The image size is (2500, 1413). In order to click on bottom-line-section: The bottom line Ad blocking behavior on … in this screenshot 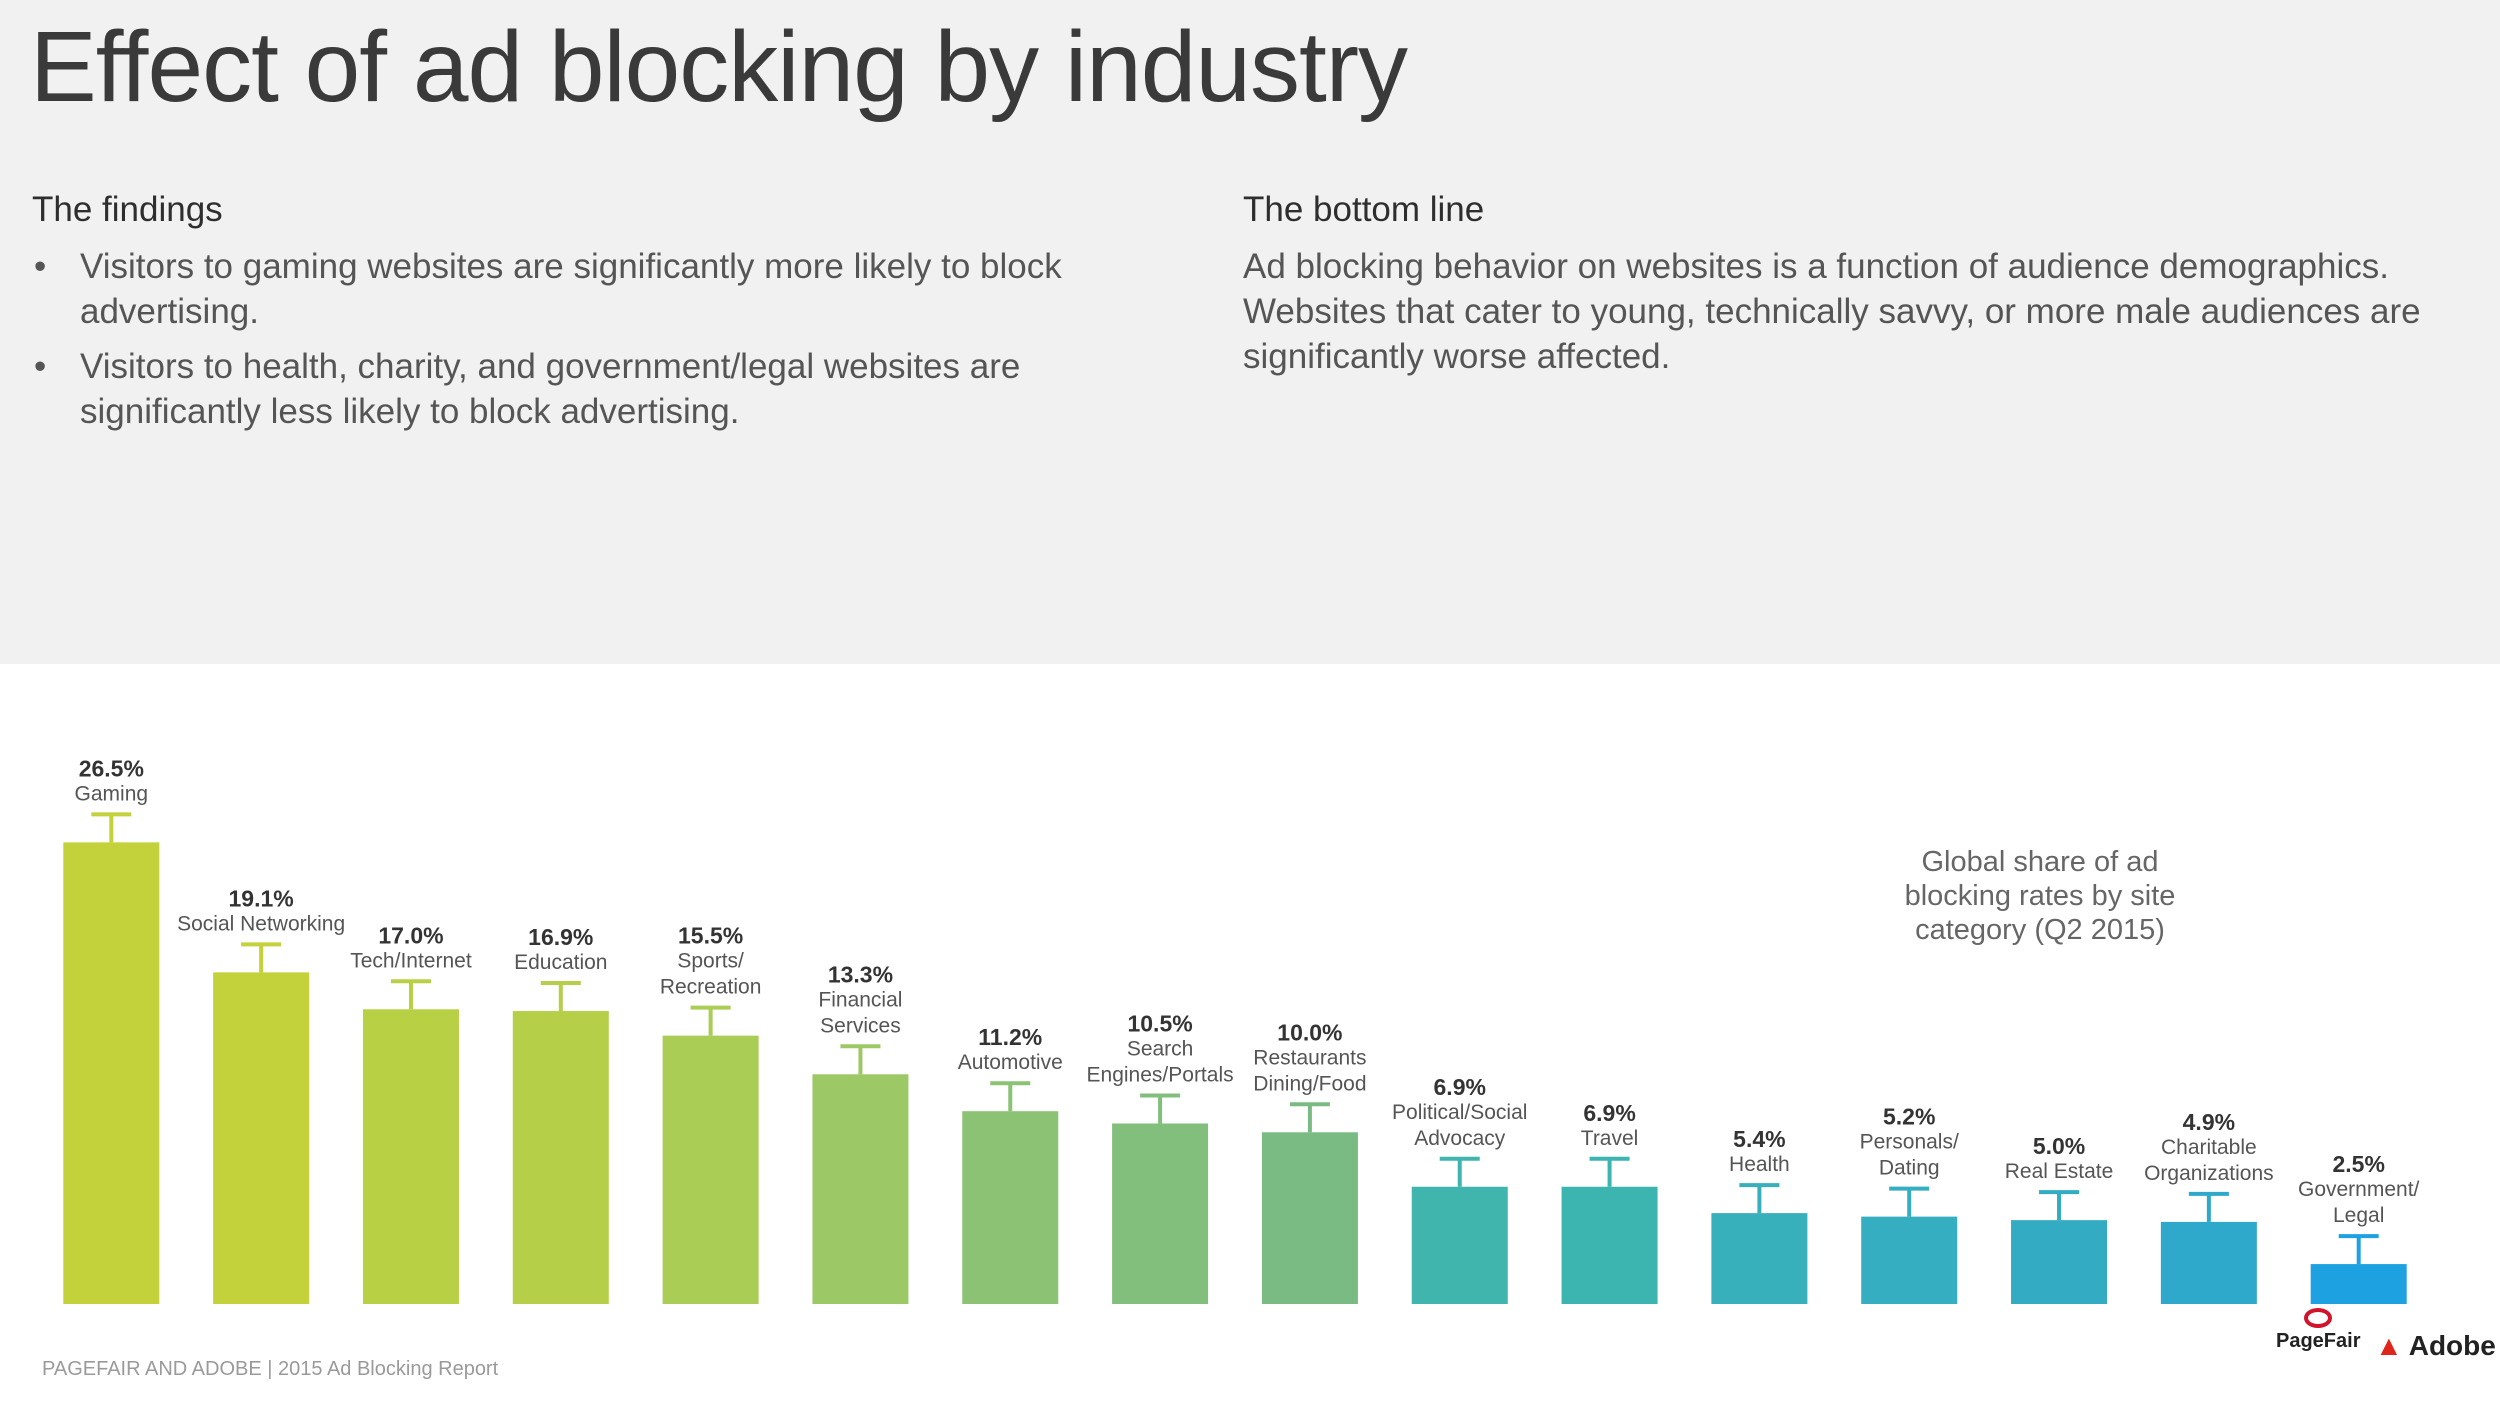, I will do `click(1863, 284)`.